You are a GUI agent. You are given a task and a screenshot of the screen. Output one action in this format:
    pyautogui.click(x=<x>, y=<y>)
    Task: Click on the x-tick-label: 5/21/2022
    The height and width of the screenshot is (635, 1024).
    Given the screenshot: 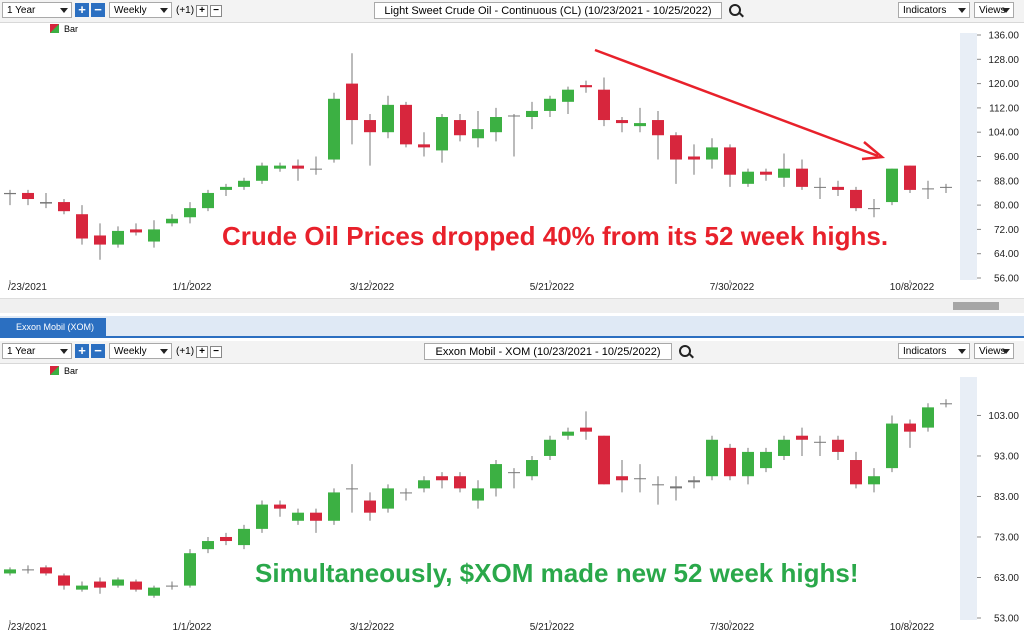 What is the action you would take?
    pyautogui.click(x=552, y=627)
    